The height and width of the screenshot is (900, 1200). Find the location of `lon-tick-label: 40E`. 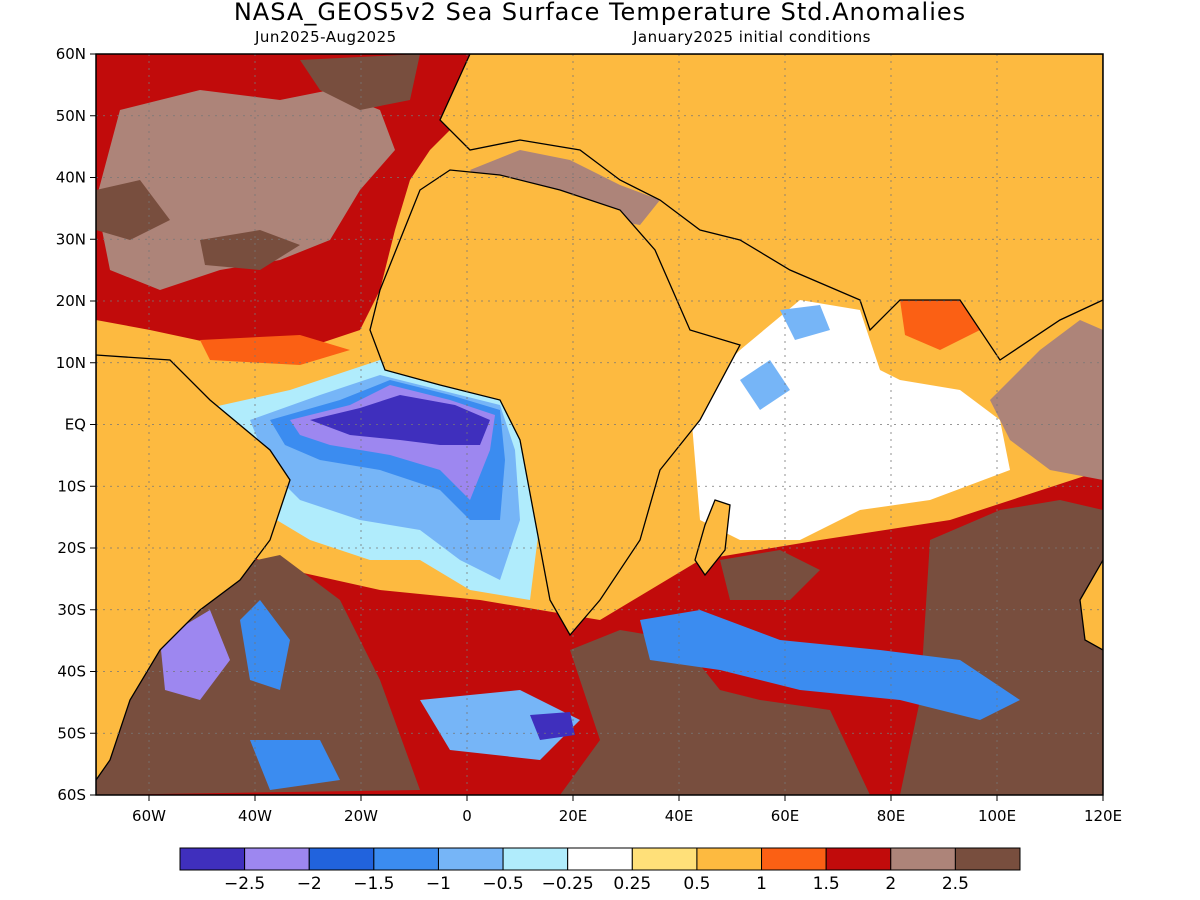

lon-tick-label: 40E is located at coordinates (679, 816).